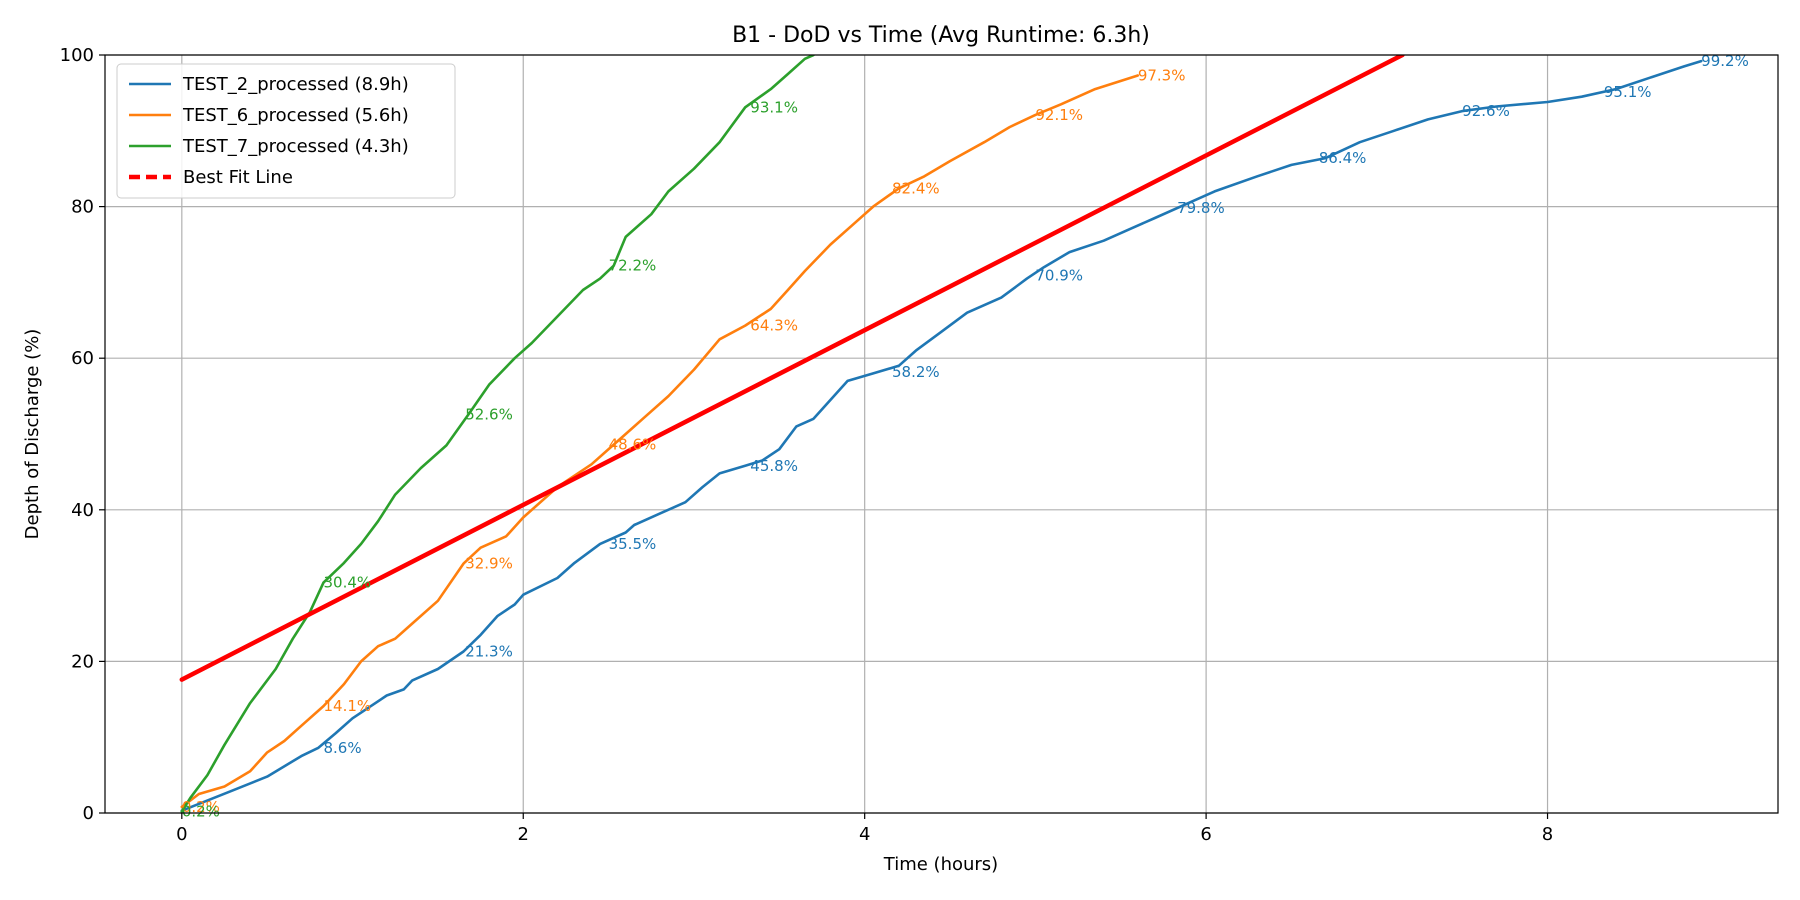  Describe the element at coordinates (1162, 75) in the screenshot. I see `data-label: 97.3%` at that location.